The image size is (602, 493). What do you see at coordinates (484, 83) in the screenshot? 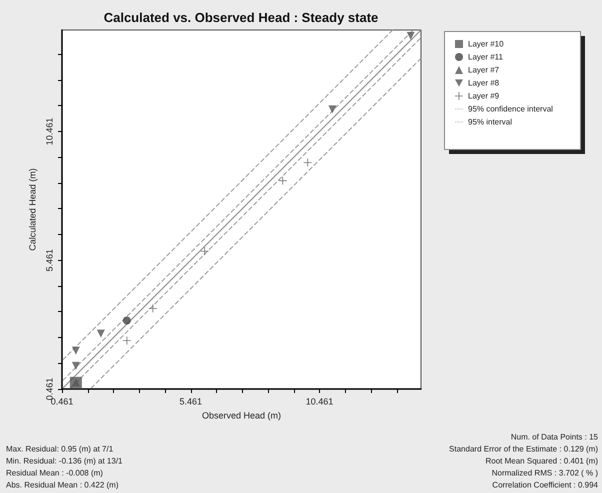
I see `legend-label: Layer #8` at bounding box center [484, 83].